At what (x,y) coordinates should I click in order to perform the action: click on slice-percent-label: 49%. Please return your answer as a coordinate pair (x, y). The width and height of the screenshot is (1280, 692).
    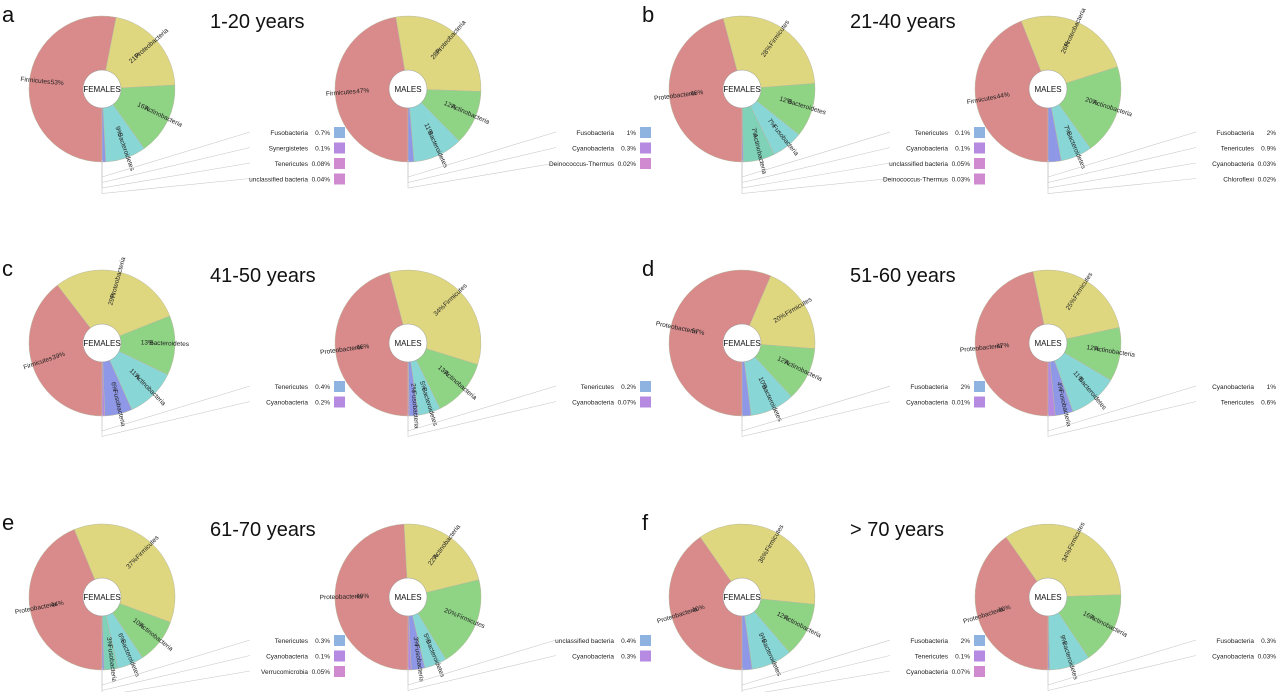
    Looking at the image, I should click on (362, 596).